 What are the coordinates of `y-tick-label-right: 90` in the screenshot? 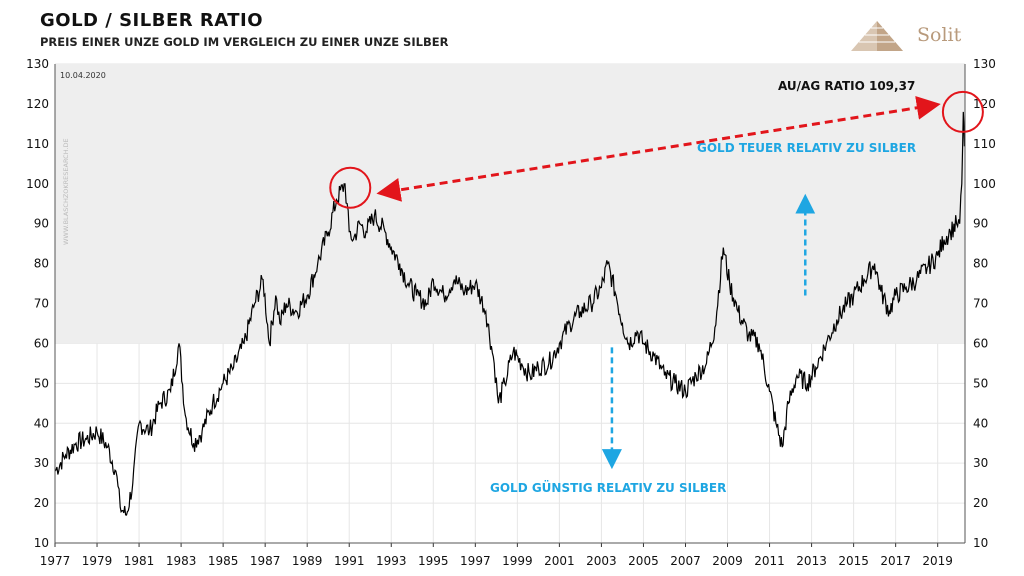 It's located at (980, 224).